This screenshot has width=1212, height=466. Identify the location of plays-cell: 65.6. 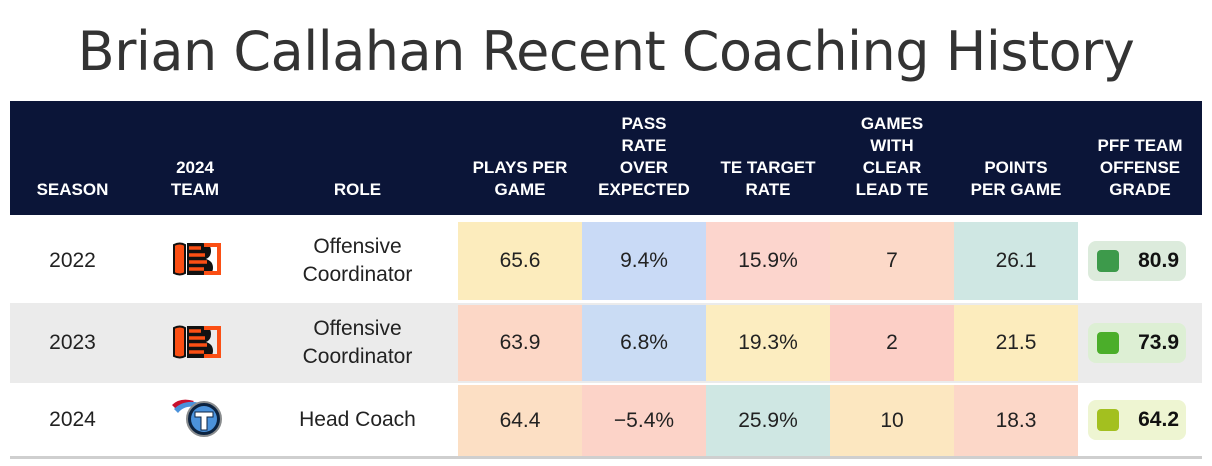
(520, 261).